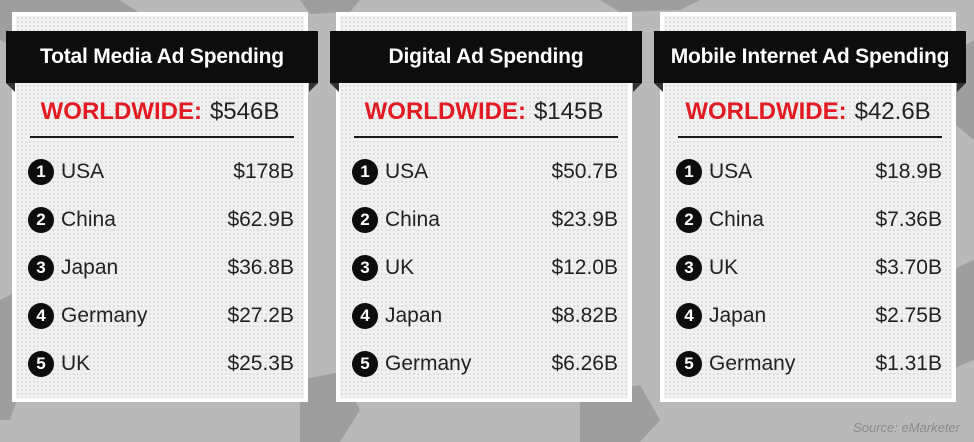  I want to click on list-item: 2 China $62.9B, so click(161, 220).